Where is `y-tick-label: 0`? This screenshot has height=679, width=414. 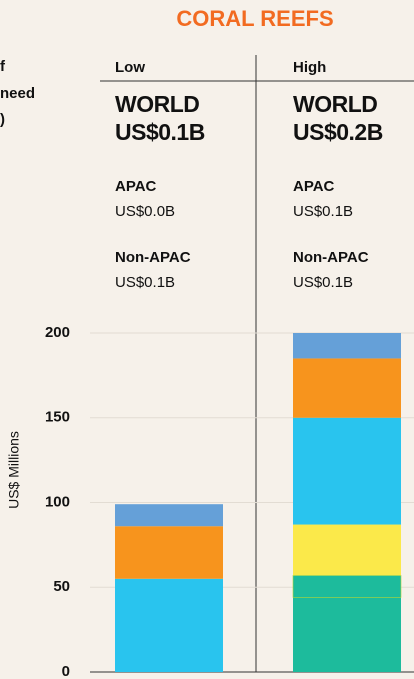 y-tick-label: 0 is located at coordinates (66, 671).